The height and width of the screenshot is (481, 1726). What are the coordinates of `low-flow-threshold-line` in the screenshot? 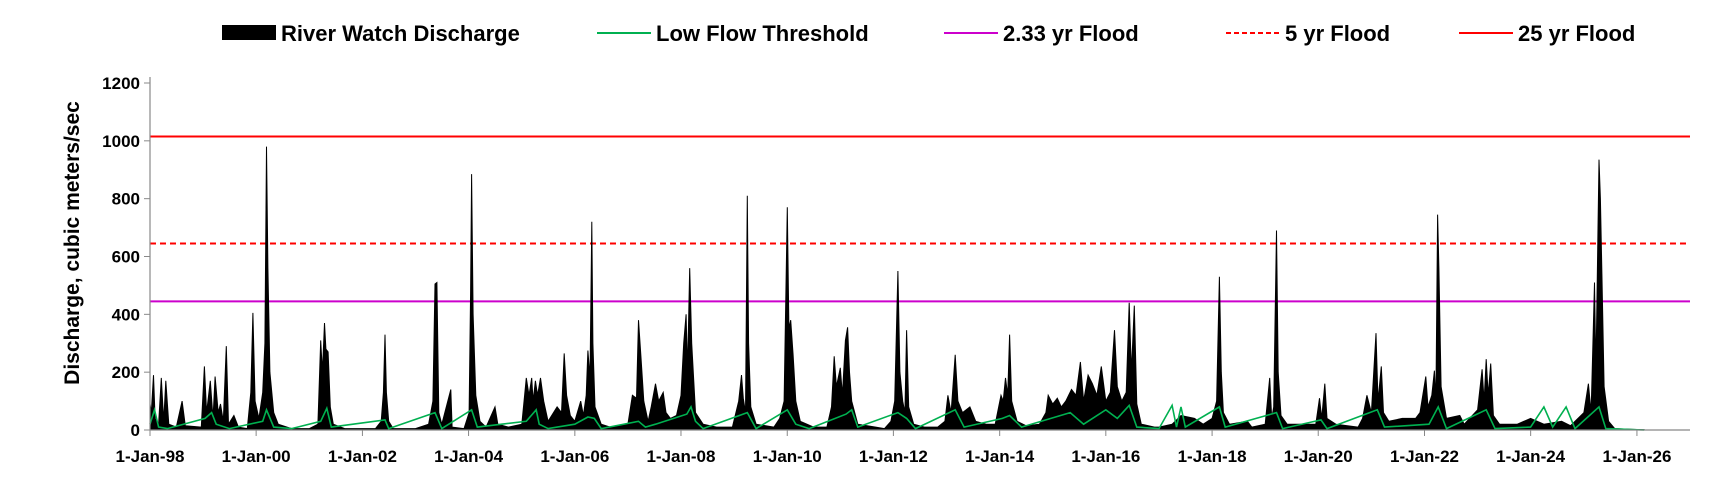 It's located at (897, 417).